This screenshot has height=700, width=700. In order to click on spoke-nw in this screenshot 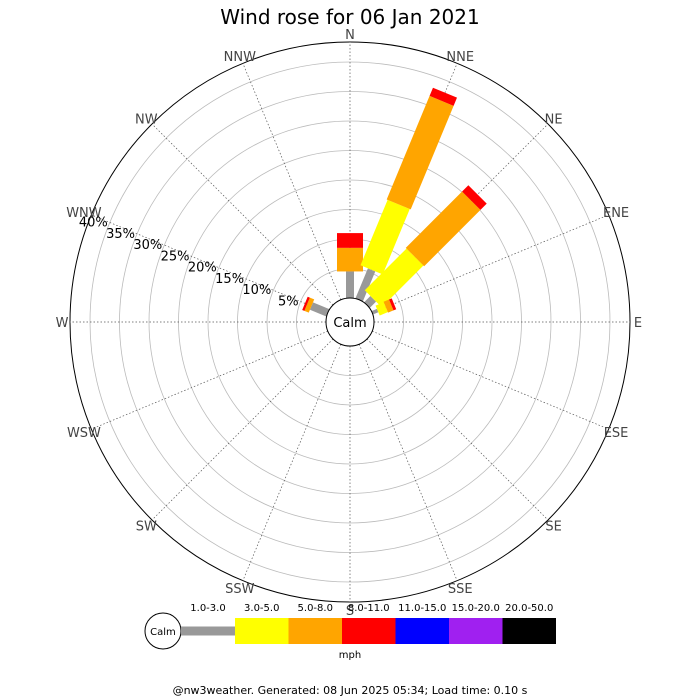, I will do `click(242, 214)`.